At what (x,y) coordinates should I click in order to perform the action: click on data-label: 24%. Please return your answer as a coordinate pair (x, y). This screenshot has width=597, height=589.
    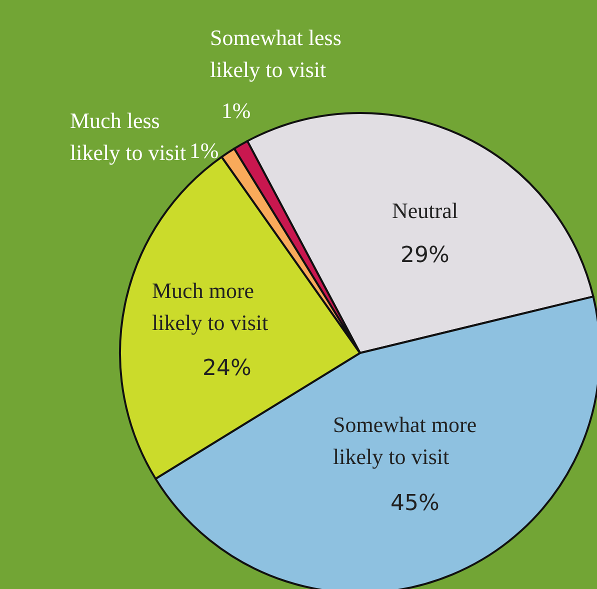
    Looking at the image, I should click on (227, 368).